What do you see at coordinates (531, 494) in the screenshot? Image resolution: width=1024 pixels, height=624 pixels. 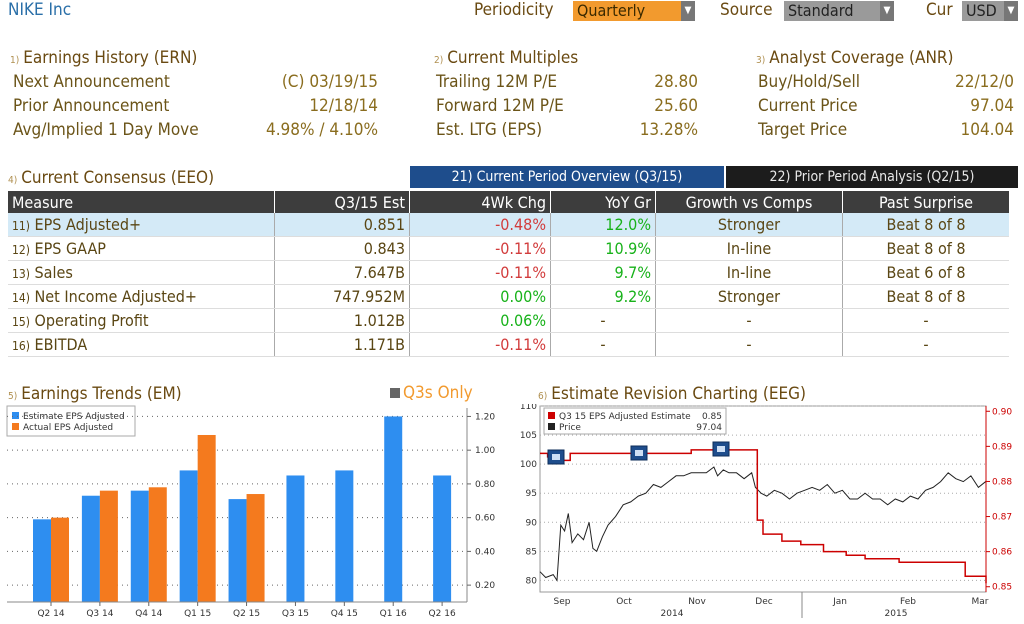 I see `y-left-tick-label: 95` at bounding box center [531, 494].